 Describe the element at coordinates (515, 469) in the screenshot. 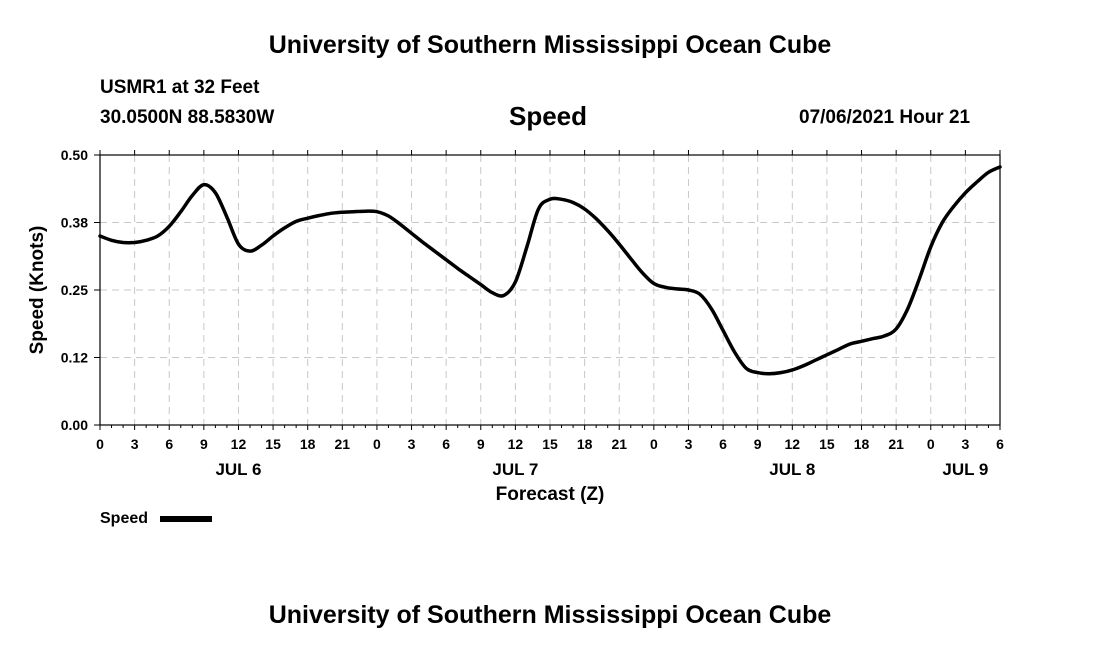

I see `day-label: JUL 7` at that location.